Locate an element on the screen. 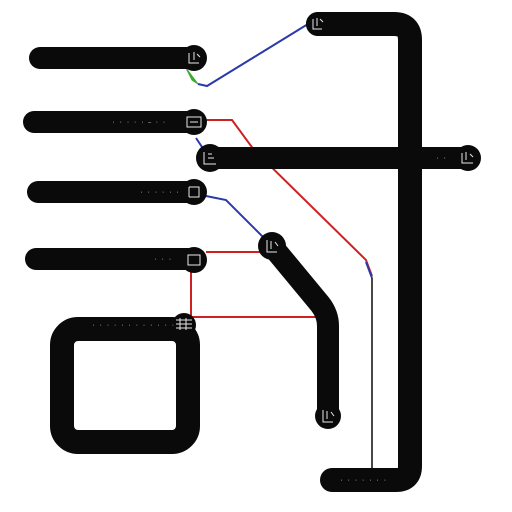 This screenshot has width=512, height=512. glyph-crossbar-right is located at coordinates (467, 158).